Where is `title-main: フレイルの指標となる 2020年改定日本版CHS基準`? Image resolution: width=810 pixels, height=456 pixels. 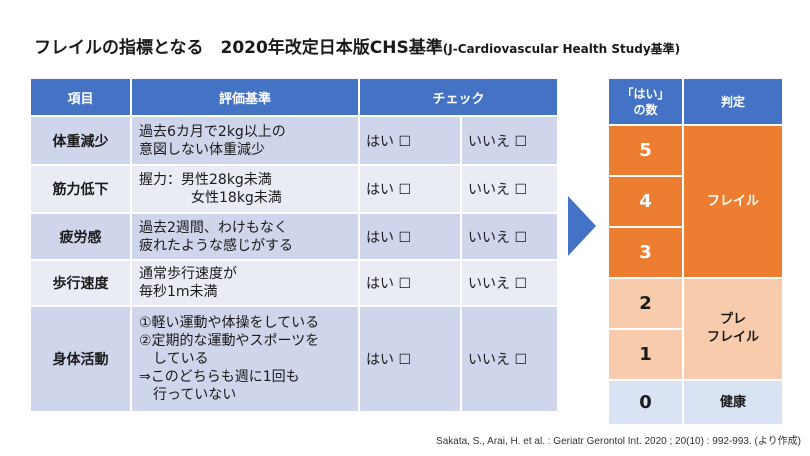
title-main: フレイルの指標となる 2020年改定日本版CHS基準 is located at coordinates (238, 48).